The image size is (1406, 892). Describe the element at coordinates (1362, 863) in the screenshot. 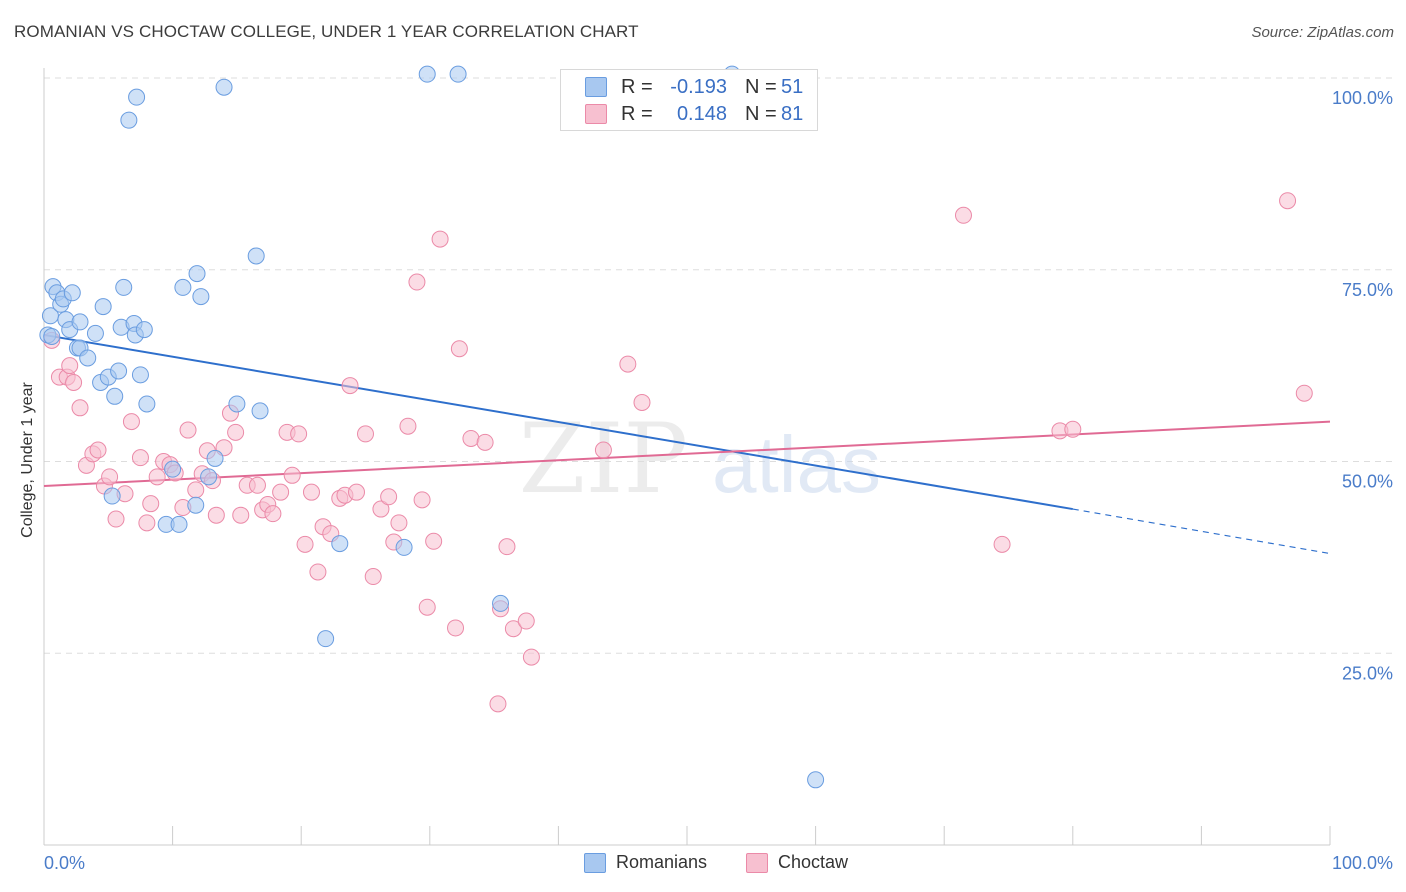

I see `x-tick-label: 100.0%` at that location.